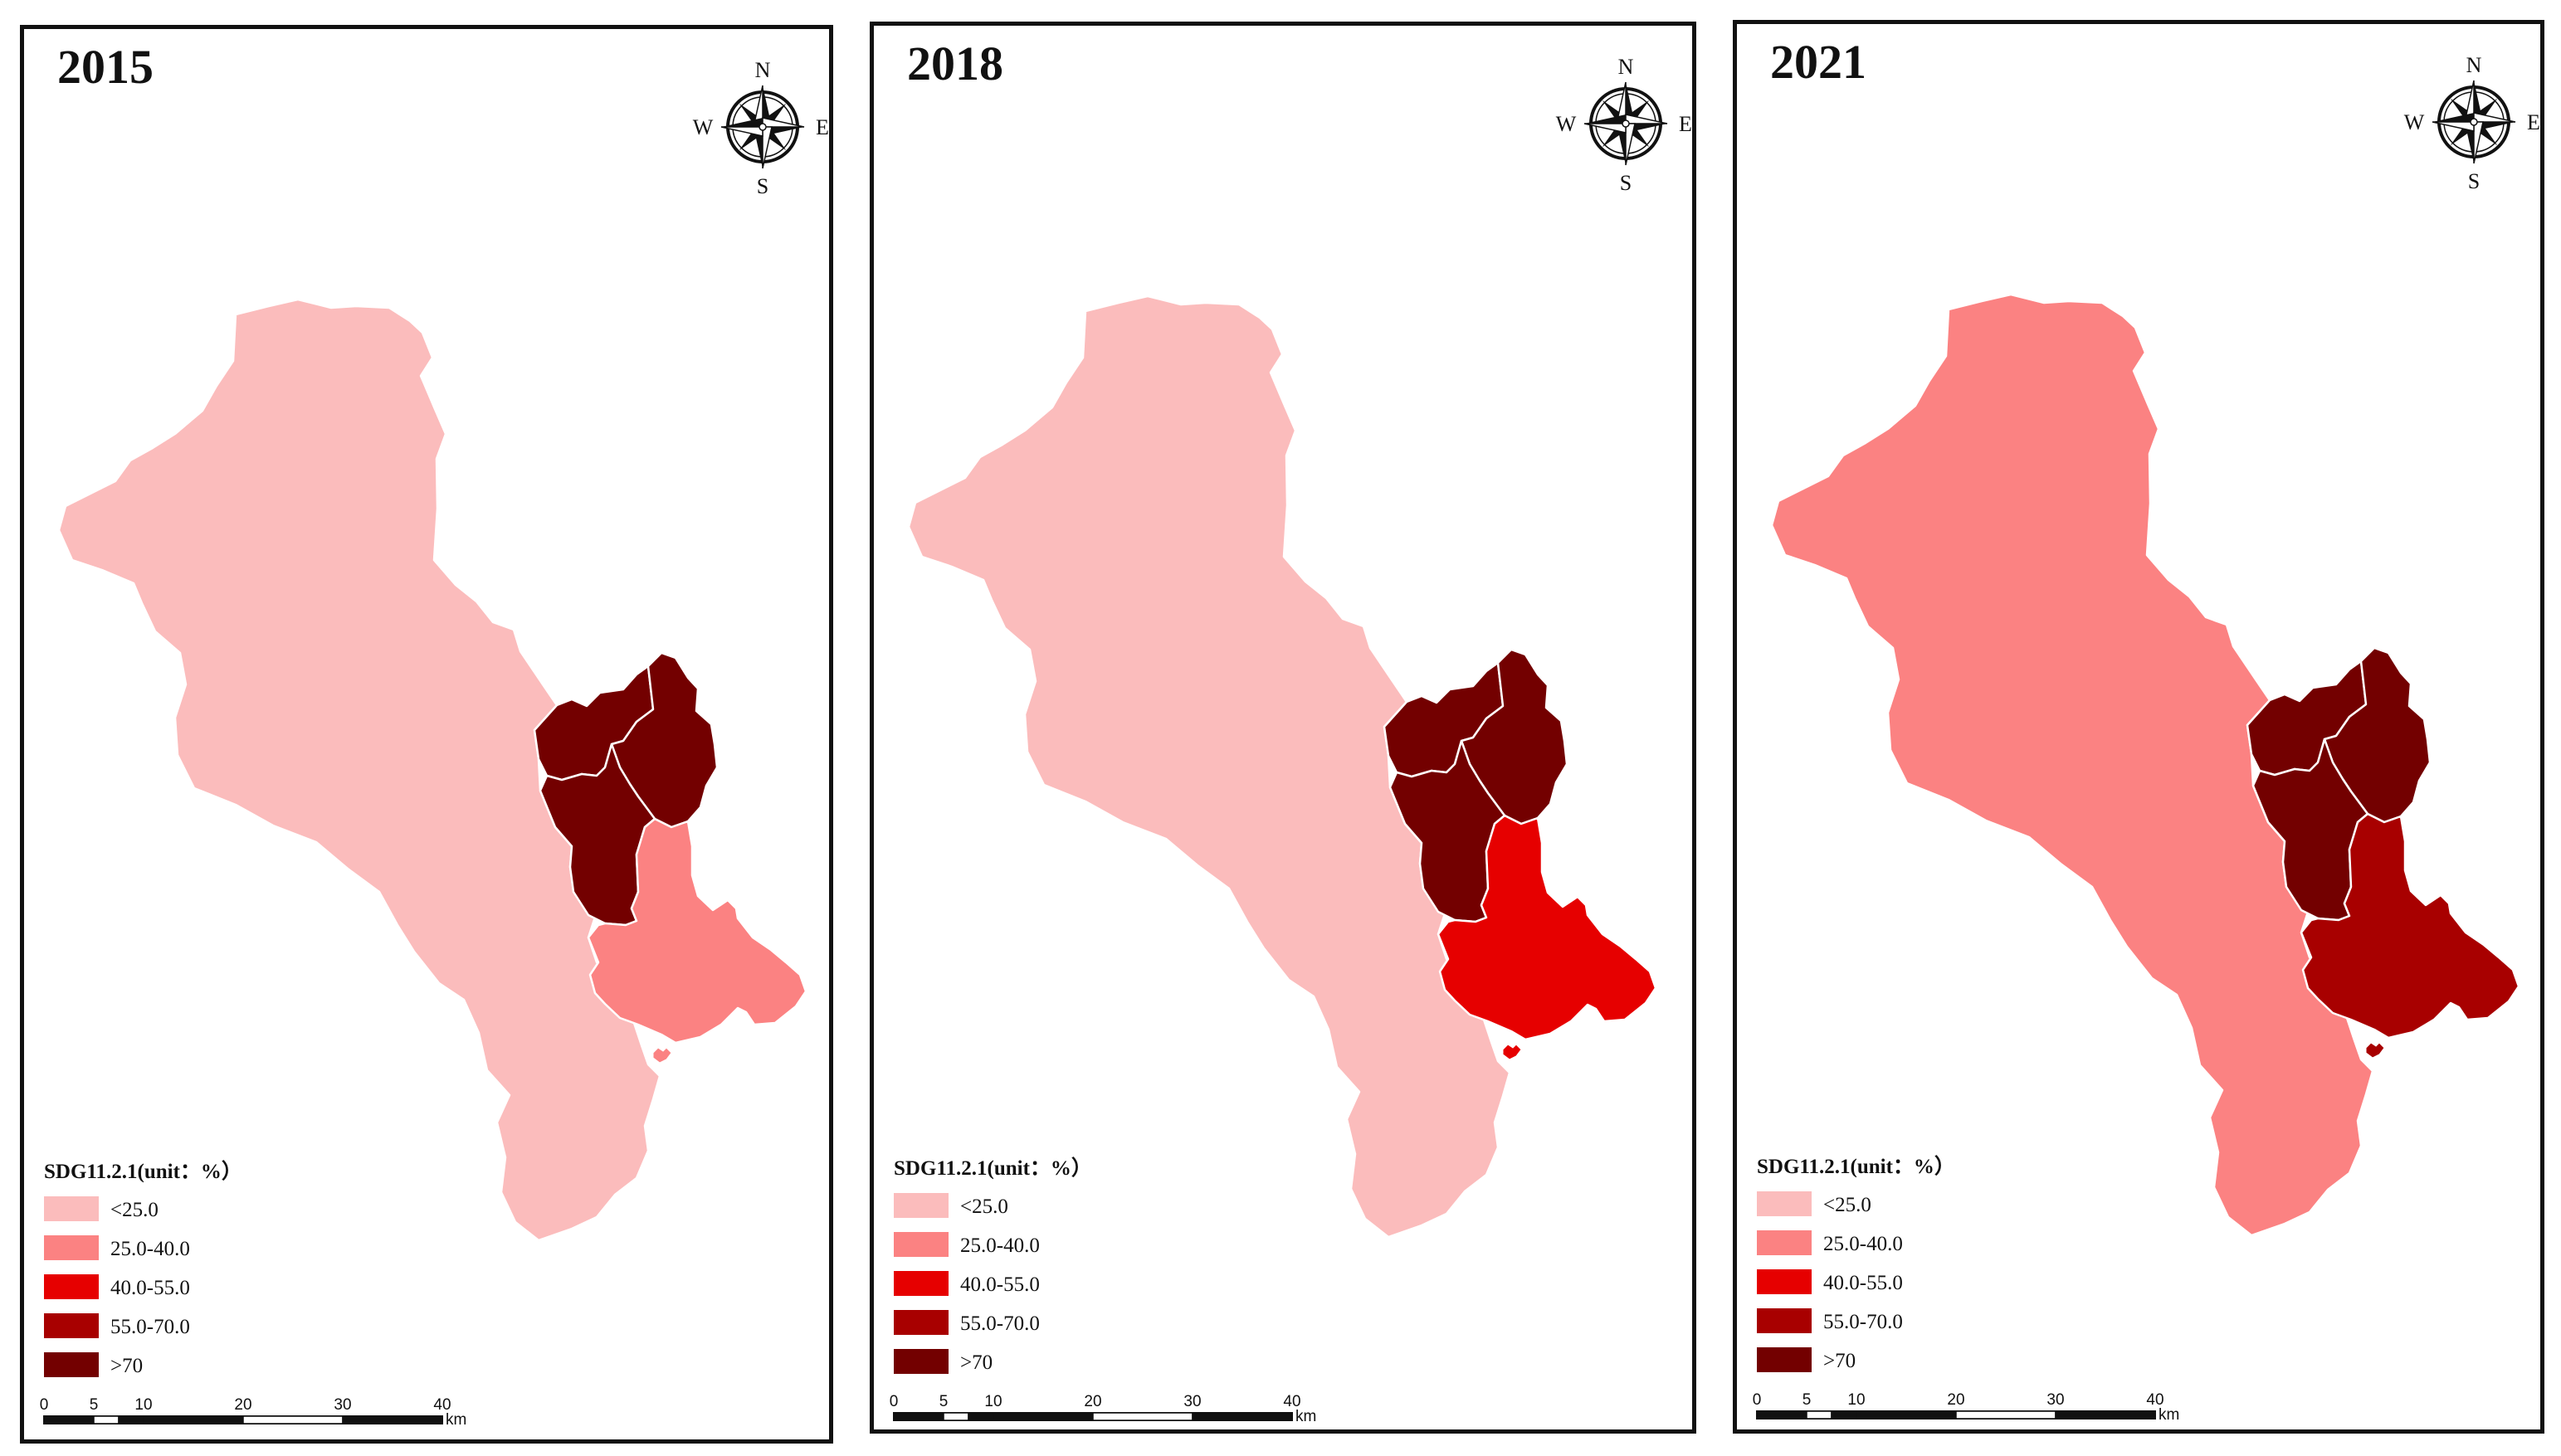 This screenshot has height=1456, width=2561. What do you see at coordinates (1818, 62) in the screenshot?
I see `year-title: 2021` at bounding box center [1818, 62].